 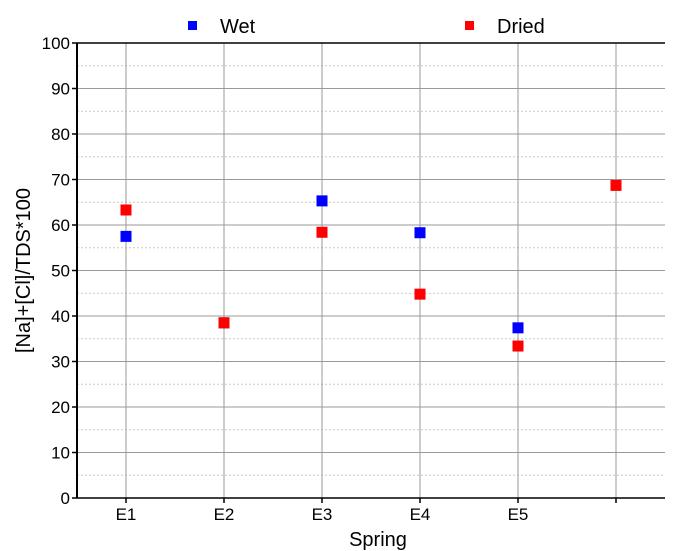 What do you see at coordinates (469, 25) in the screenshot?
I see `legend-marker-dried` at bounding box center [469, 25].